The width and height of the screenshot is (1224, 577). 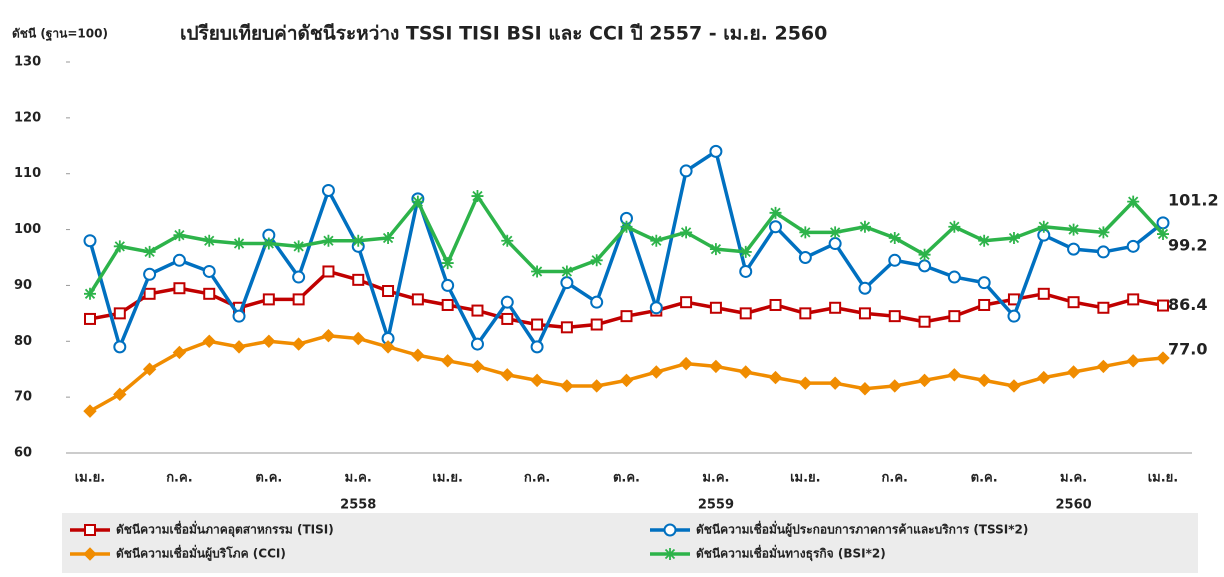 What do you see at coordinates (201, 553) in the screenshot?
I see `legend-label: ดัชนีความเชื่อมั่นผู้บริโภค (CCI)` at bounding box center [201, 553].